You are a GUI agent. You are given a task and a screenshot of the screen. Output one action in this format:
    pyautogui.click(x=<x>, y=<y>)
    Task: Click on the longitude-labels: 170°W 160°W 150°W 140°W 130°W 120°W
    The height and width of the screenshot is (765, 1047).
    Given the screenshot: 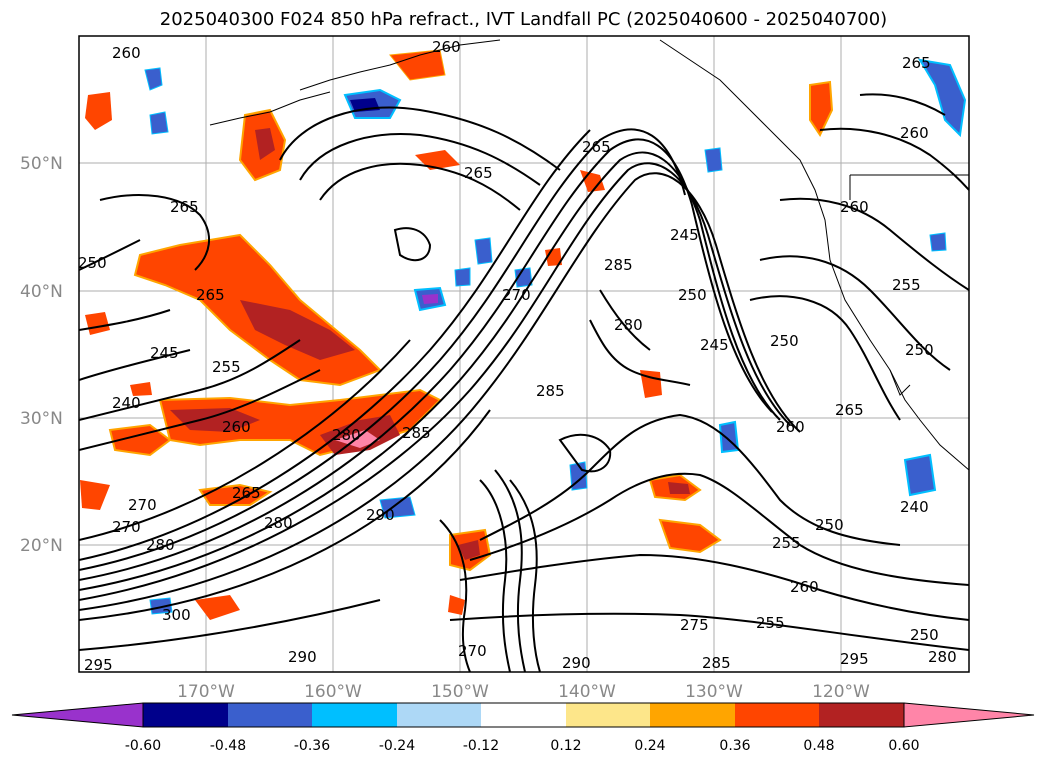 What is the action you would take?
    pyautogui.click(x=523, y=692)
    